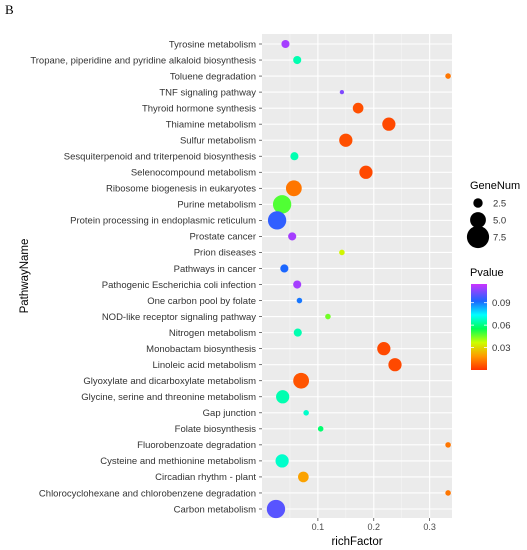 The width and height of the screenshot is (527, 550). Describe the element at coordinates (499, 203) in the screenshot. I see `size-legend-label: 2.5` at that location.